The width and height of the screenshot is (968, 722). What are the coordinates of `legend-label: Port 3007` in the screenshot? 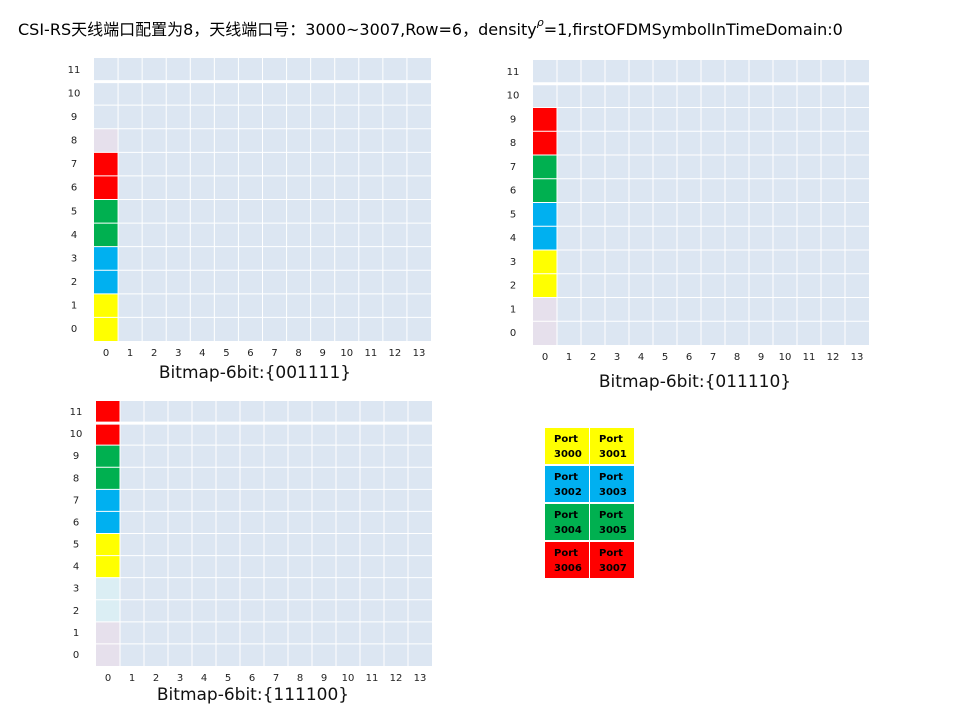 It's located at (613, 561).